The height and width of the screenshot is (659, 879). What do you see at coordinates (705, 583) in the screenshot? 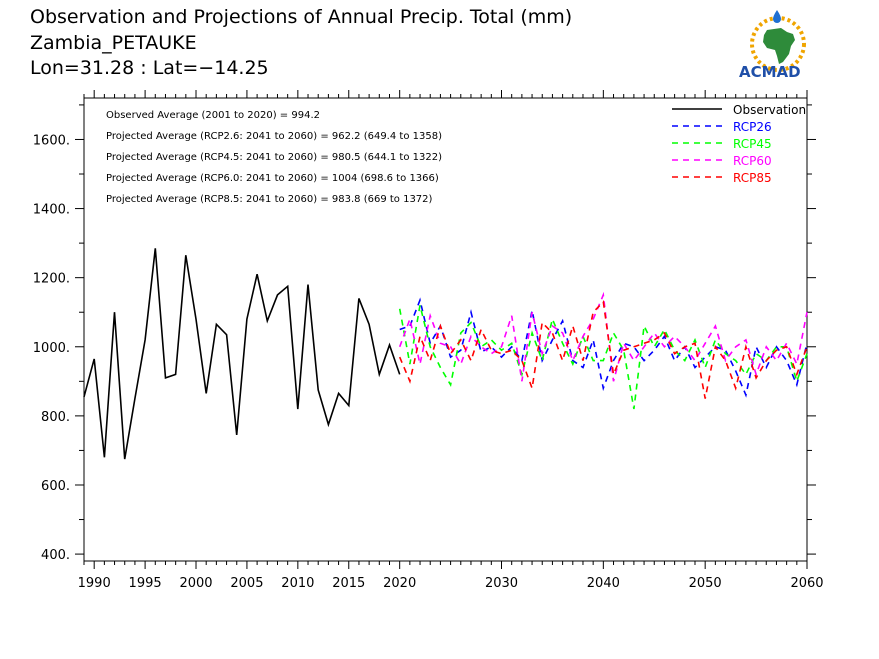
I see `x-tick-label: 2050` at bounding box center [705, 583].